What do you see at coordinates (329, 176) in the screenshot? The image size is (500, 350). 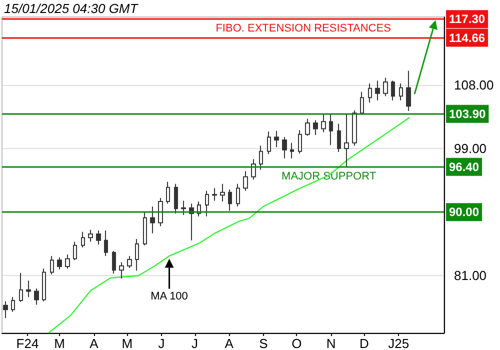 I see `annotation: MAJOR SUPPORT` at bounding box center [329, 176].